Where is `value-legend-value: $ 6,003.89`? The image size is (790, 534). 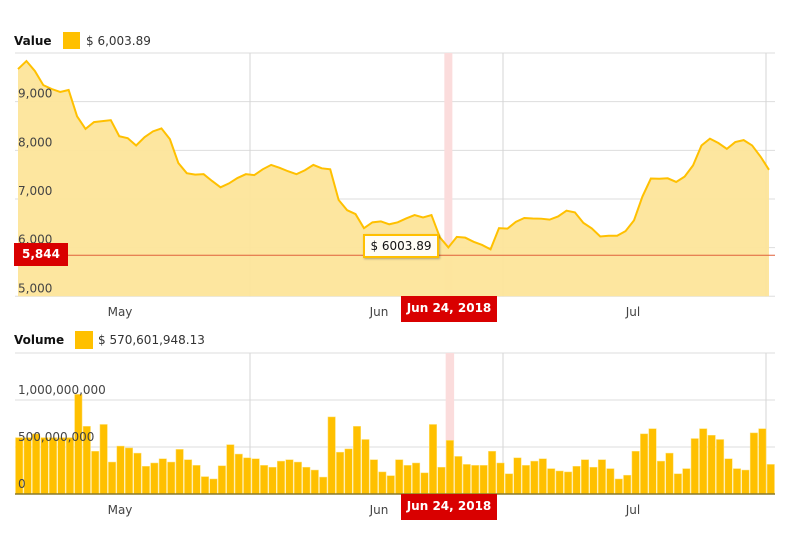
value-legend-value: $ 6,003.89 is located at coordinates (118, 41).